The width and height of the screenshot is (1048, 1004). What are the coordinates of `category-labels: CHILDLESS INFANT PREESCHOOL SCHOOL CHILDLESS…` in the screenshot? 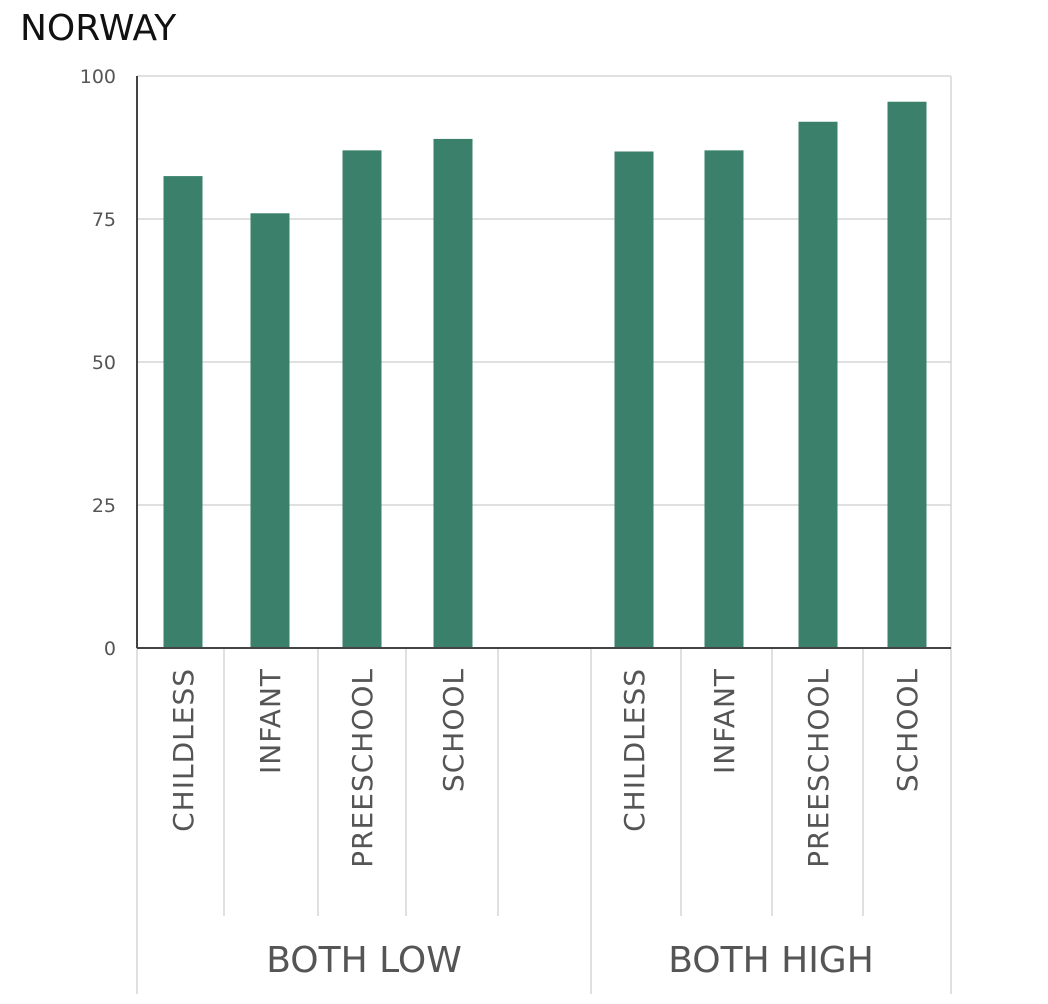 It's located at (545, 768).